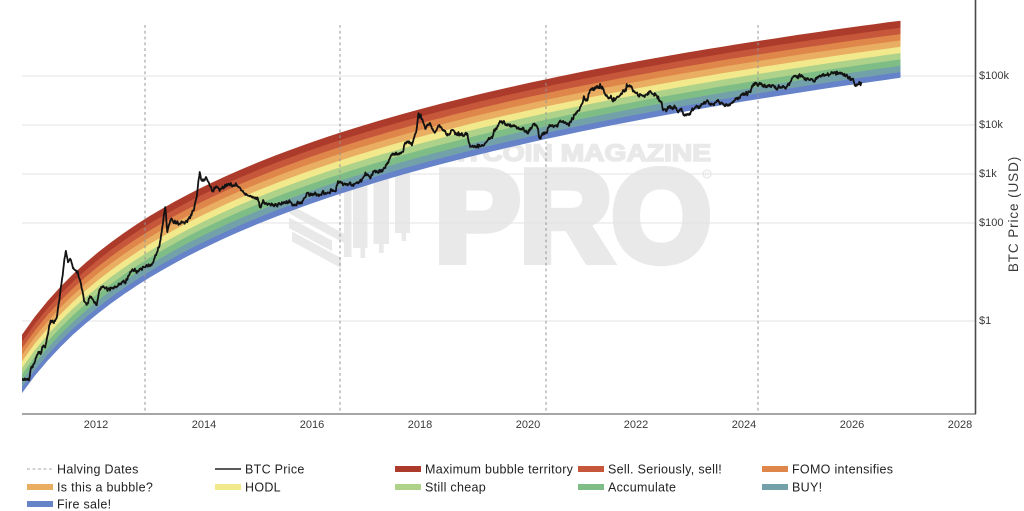 The image size is (1024, 511). I want to click on svg-text: Fire sale!, so click(84, 504).